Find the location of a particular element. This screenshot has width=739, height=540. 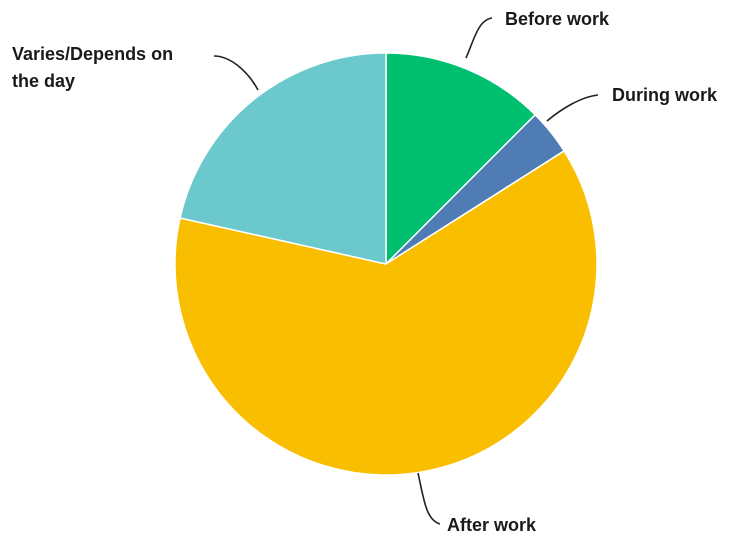

pie-slice-before-work is located at coordinates (460, 158).